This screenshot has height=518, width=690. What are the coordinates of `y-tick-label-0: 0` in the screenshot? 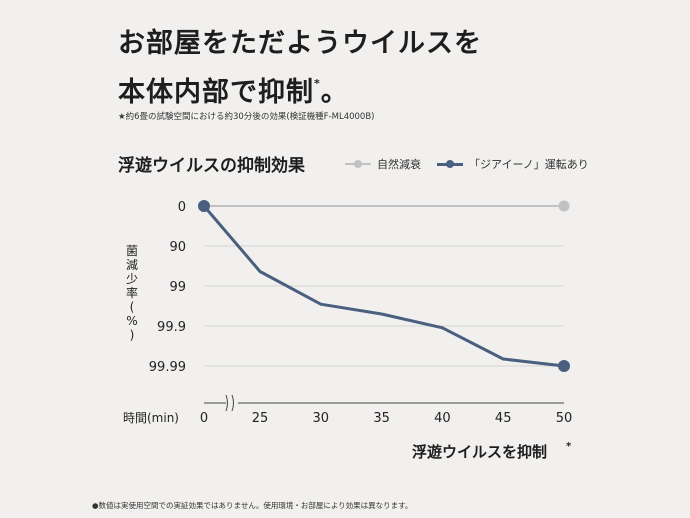 It's located at (182, 207).